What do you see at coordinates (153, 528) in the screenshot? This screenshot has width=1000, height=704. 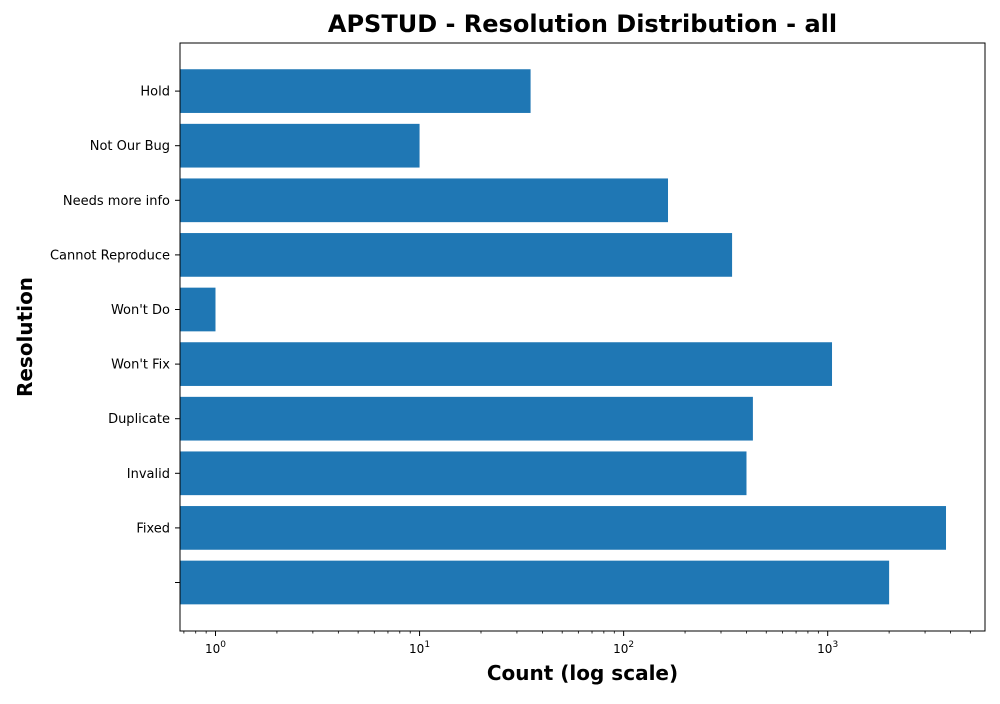 I see `y-tick-label: Fixed` at bounding box center [153, 528].